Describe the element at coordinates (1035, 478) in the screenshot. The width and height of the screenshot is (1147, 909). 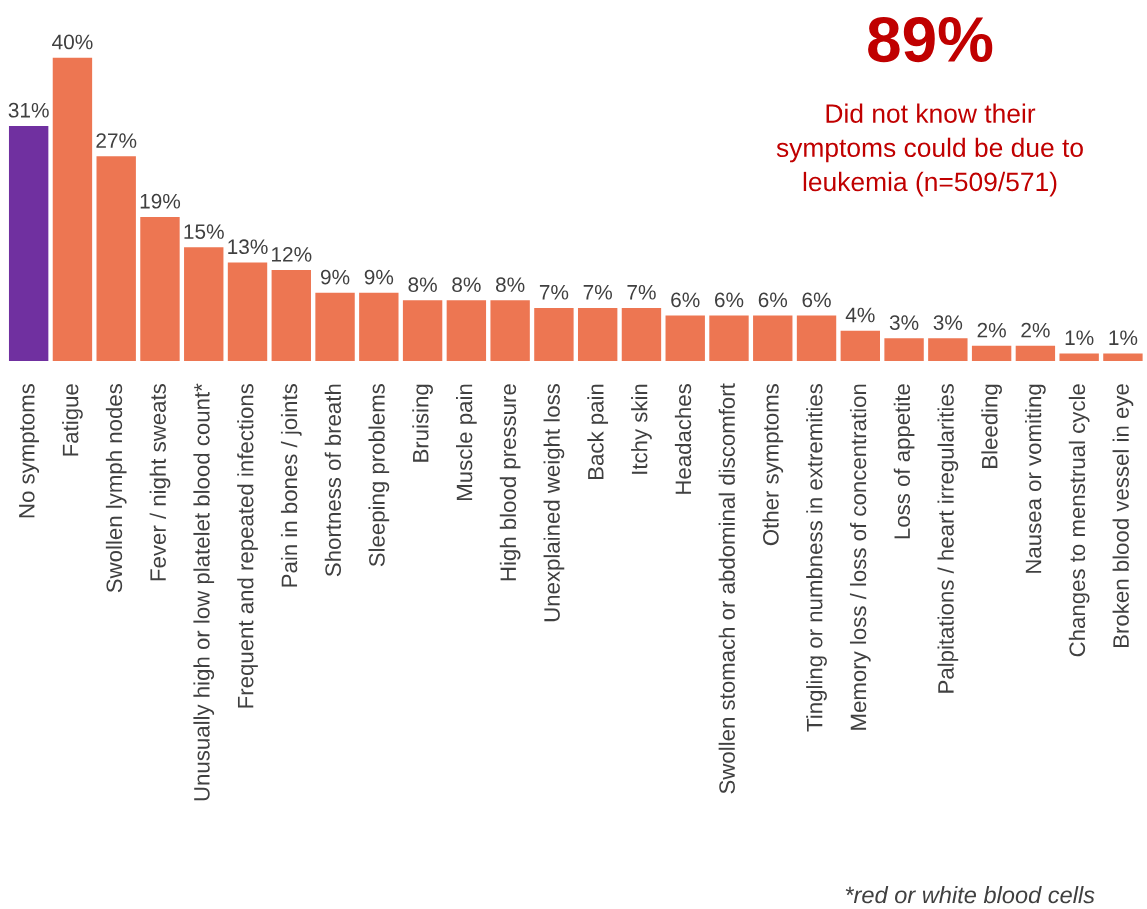
I see `x-tick-label: Nausea or vomiting` at that location.